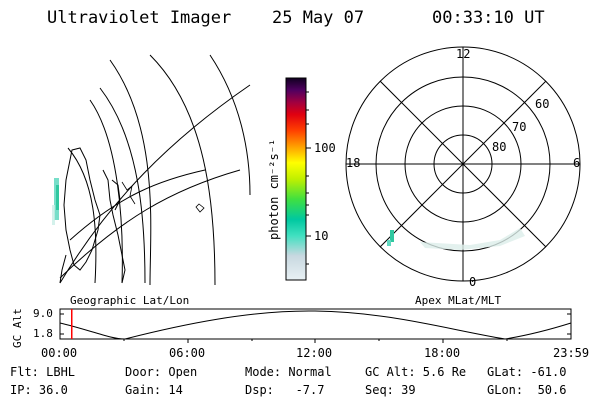  I want to click on instrument-title: Ultraviolet Imager, so click(139, 18).